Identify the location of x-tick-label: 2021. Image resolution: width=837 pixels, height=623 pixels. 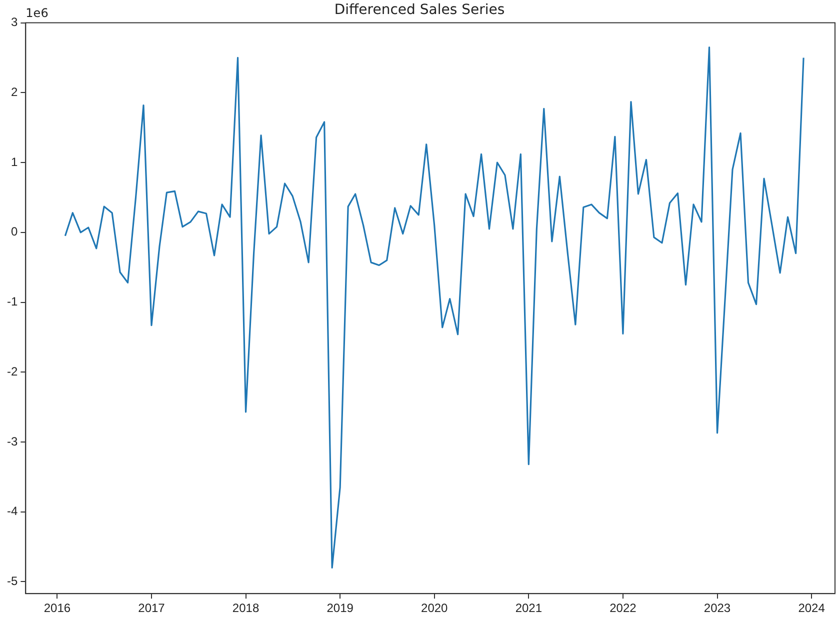
(528, 608).